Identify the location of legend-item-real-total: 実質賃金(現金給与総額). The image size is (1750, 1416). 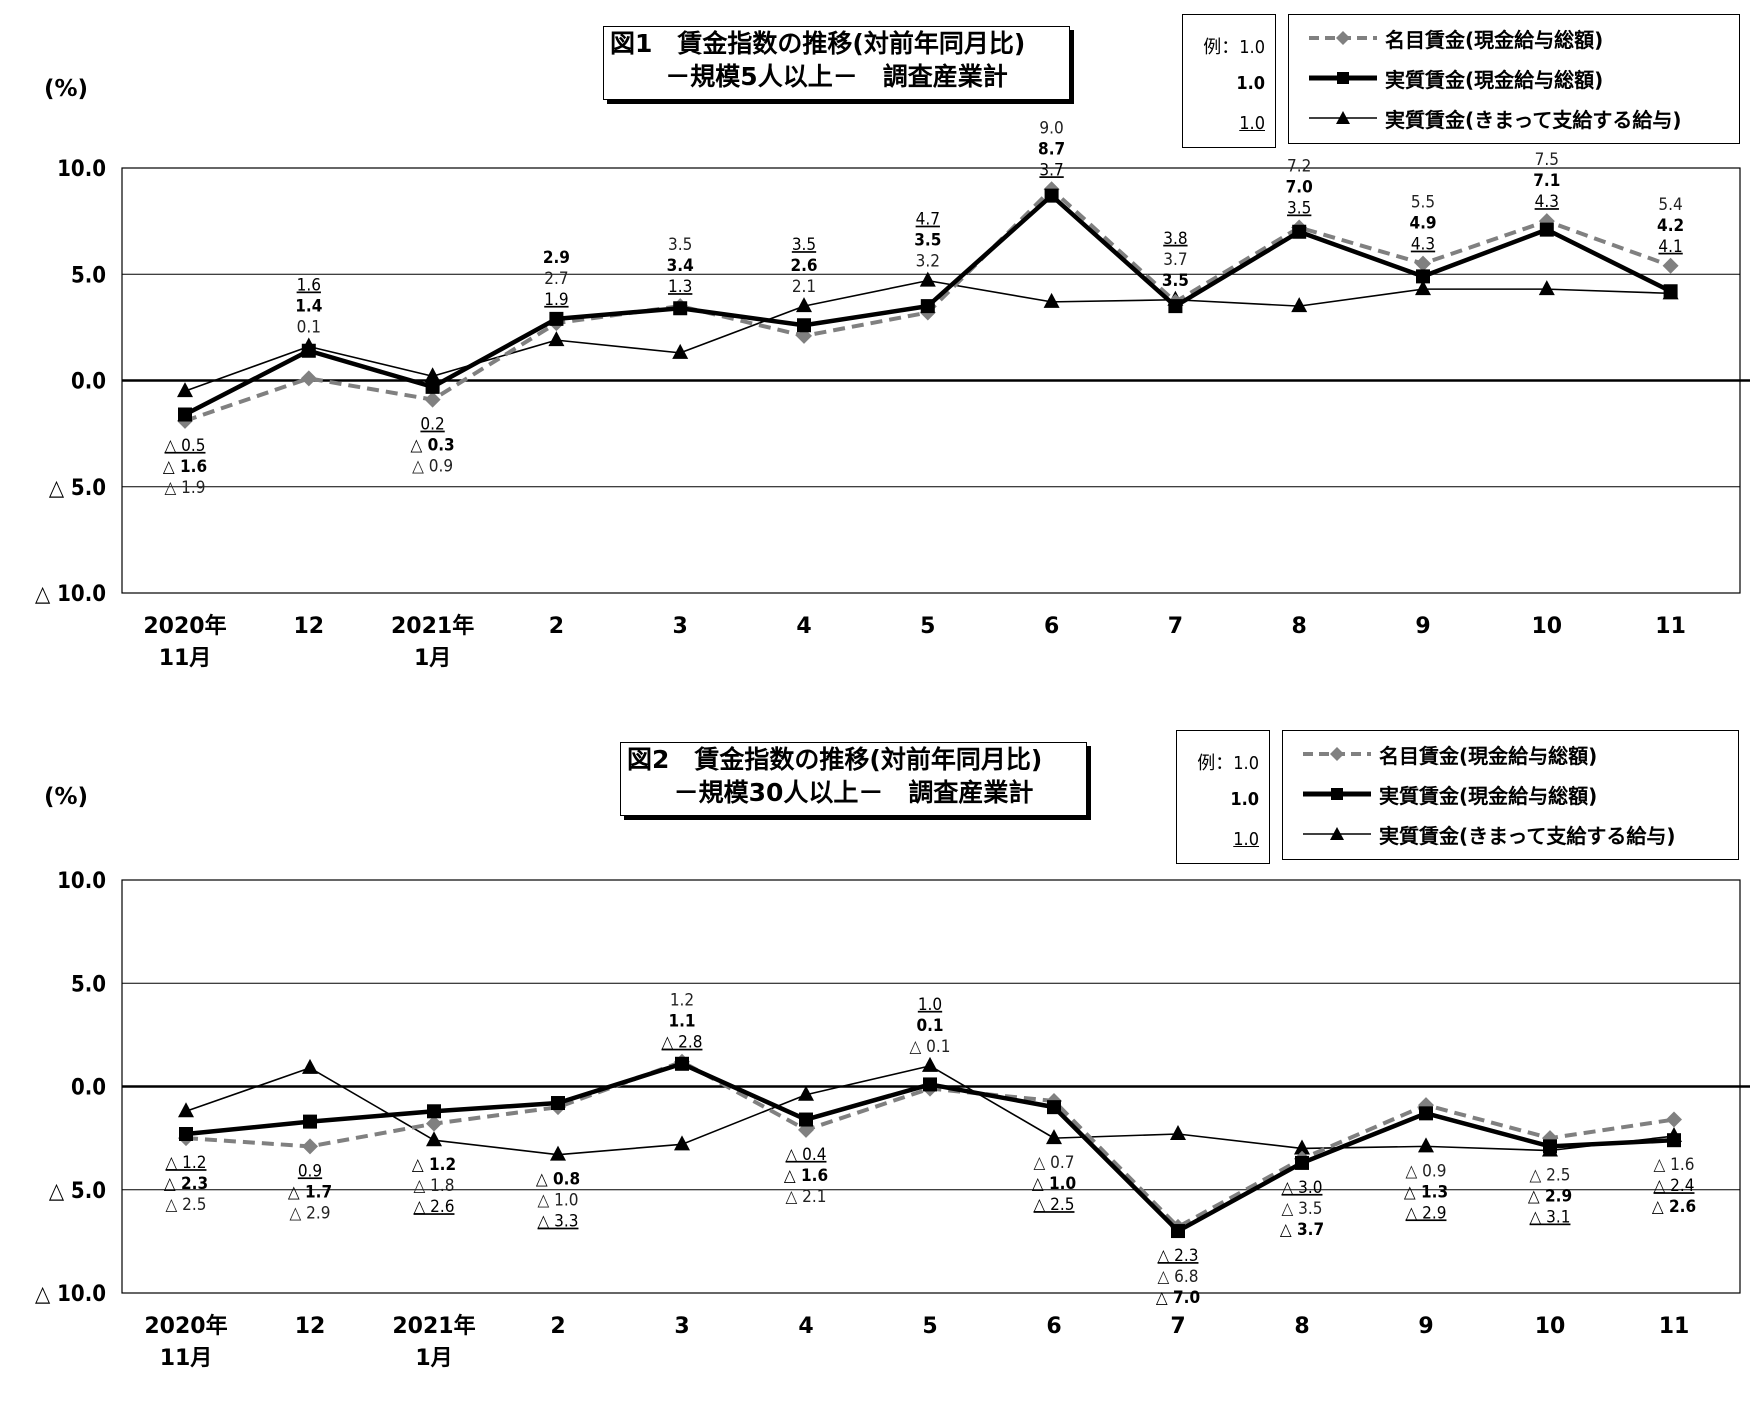
(1455, 78).